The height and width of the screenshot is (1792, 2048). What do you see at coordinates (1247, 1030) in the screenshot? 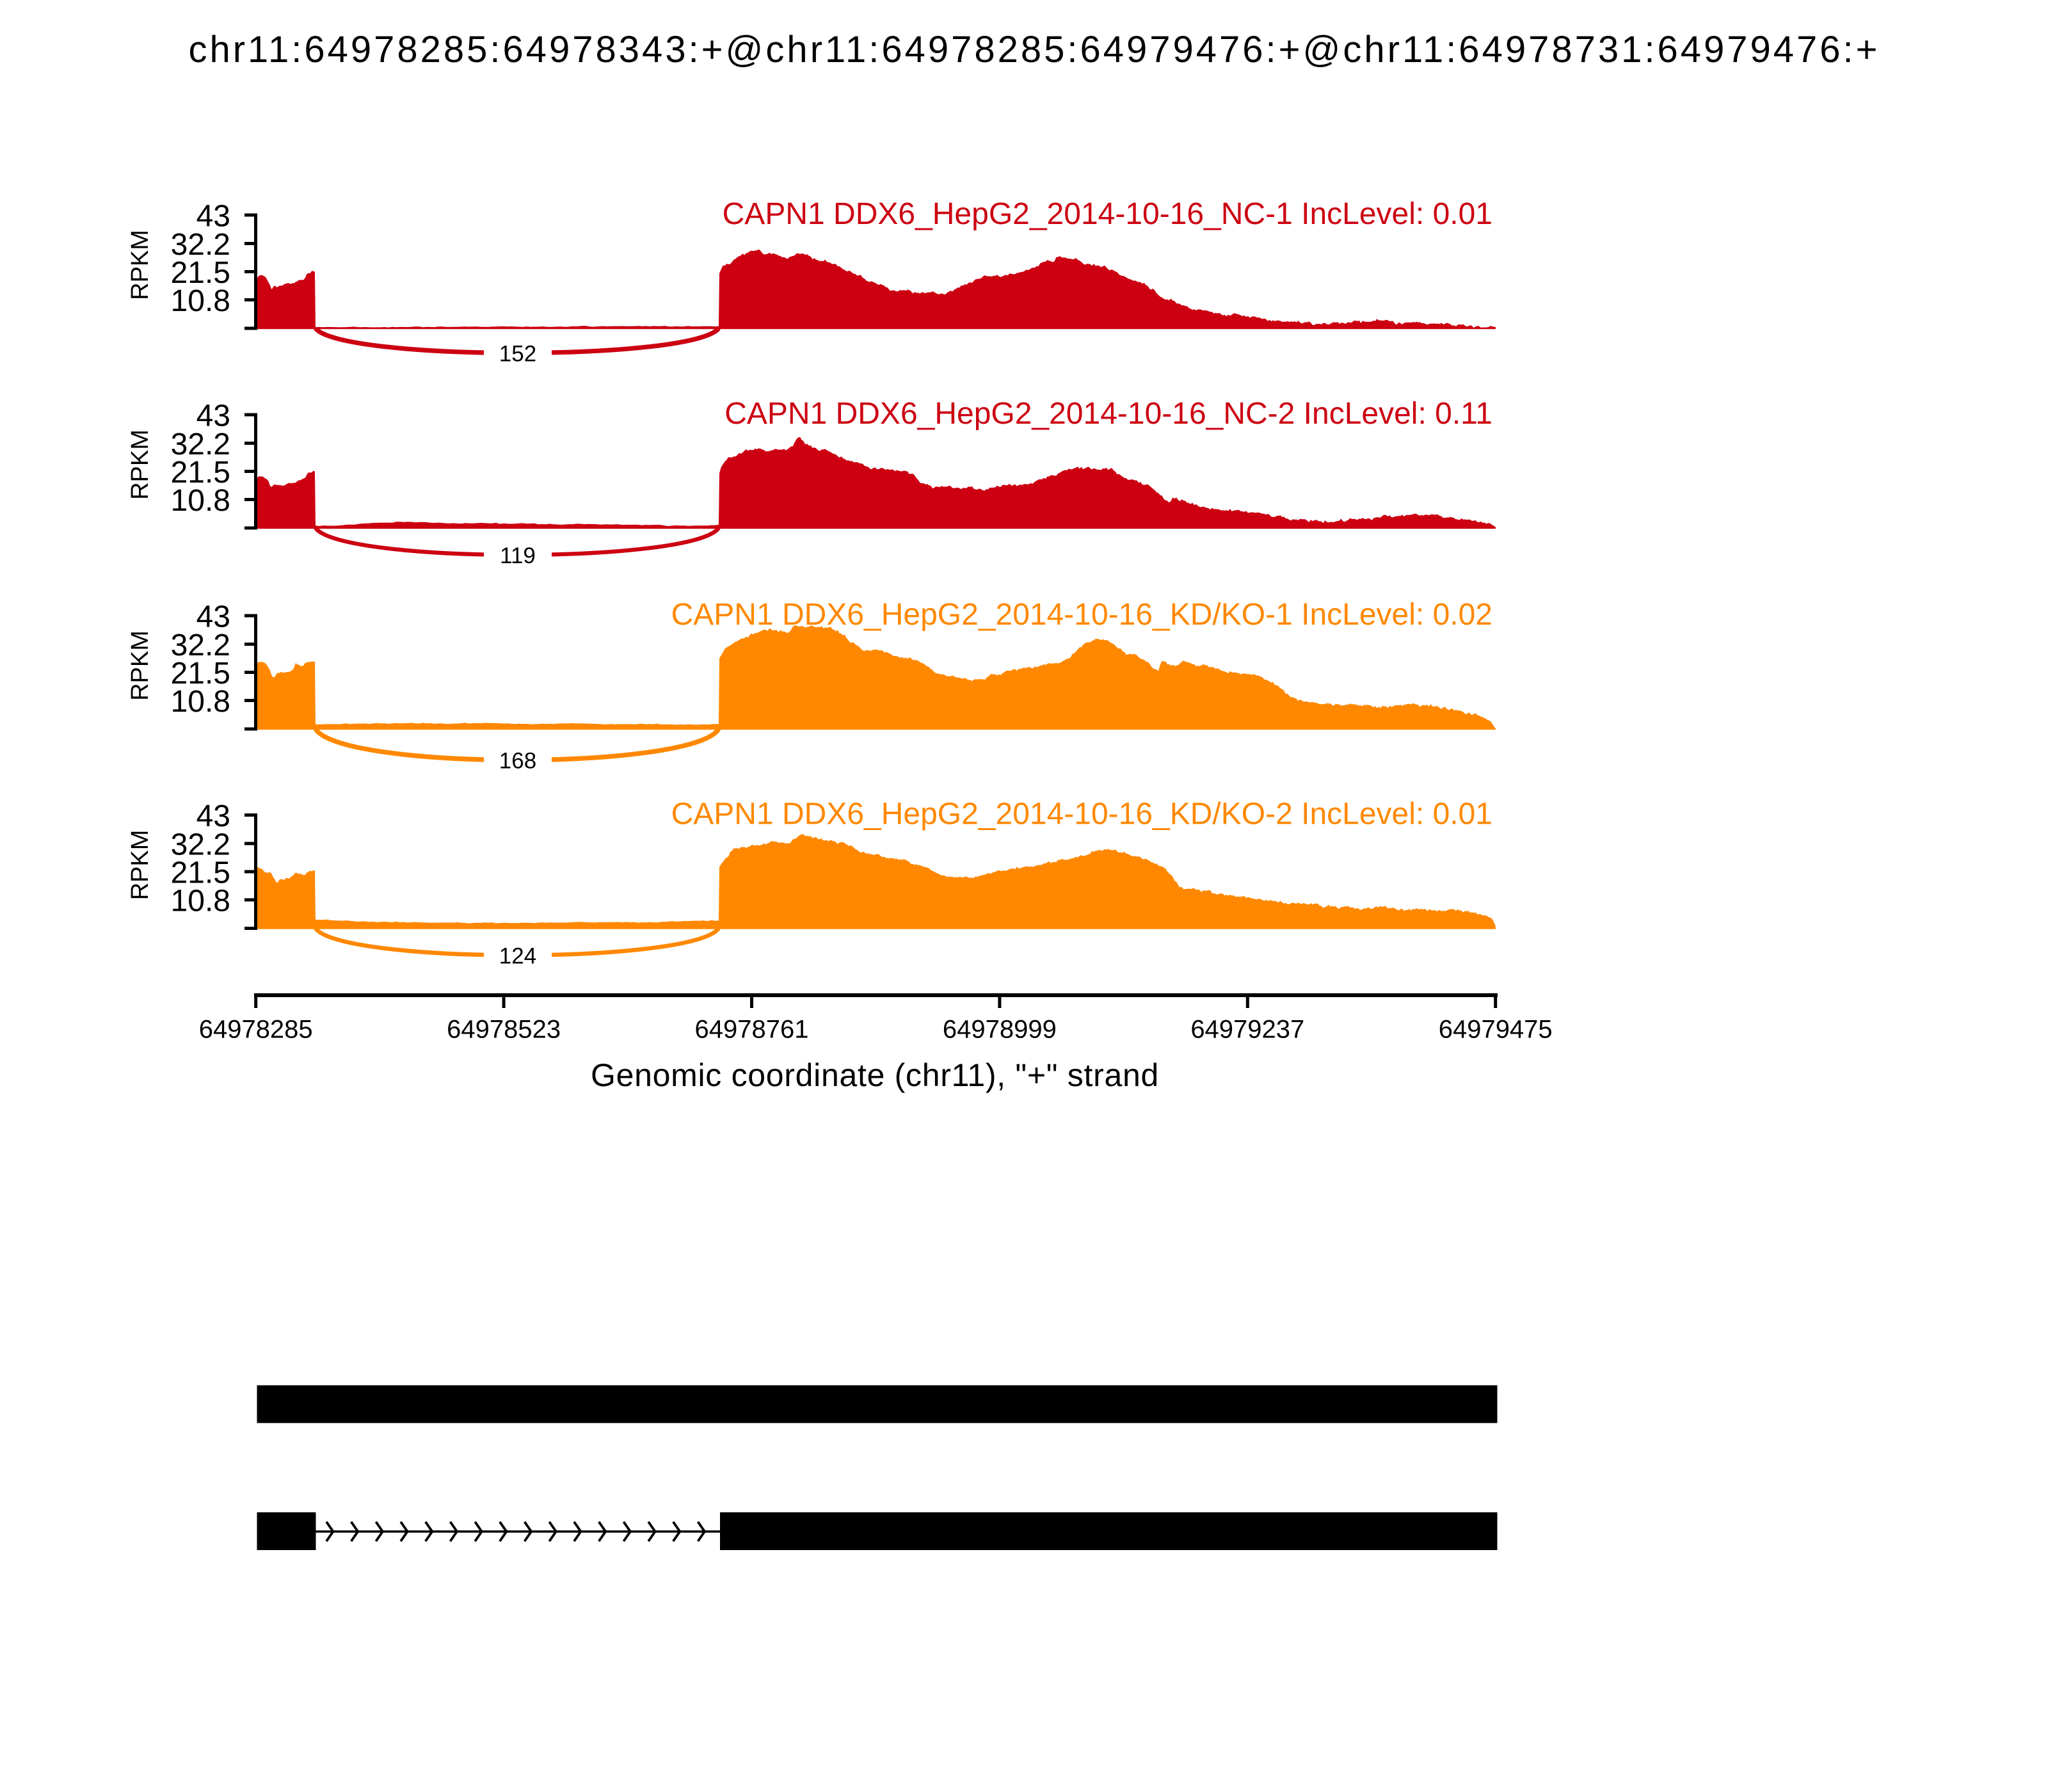
I see `svg-text: 64979237` at bounding box center [1247, 1030].